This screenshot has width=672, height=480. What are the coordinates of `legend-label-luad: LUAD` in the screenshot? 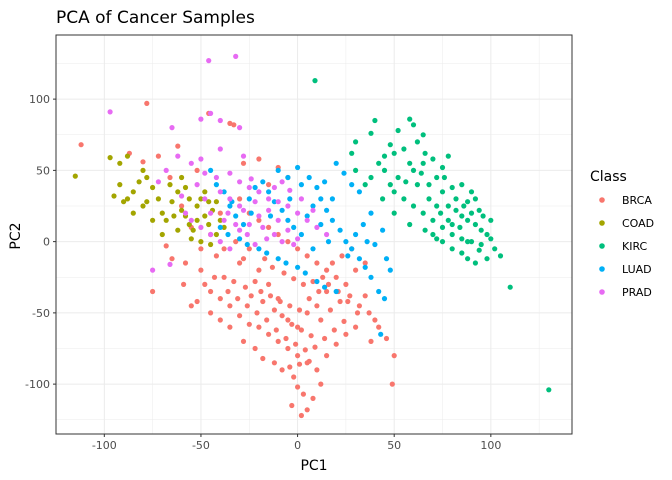 It's located at (637, 269).